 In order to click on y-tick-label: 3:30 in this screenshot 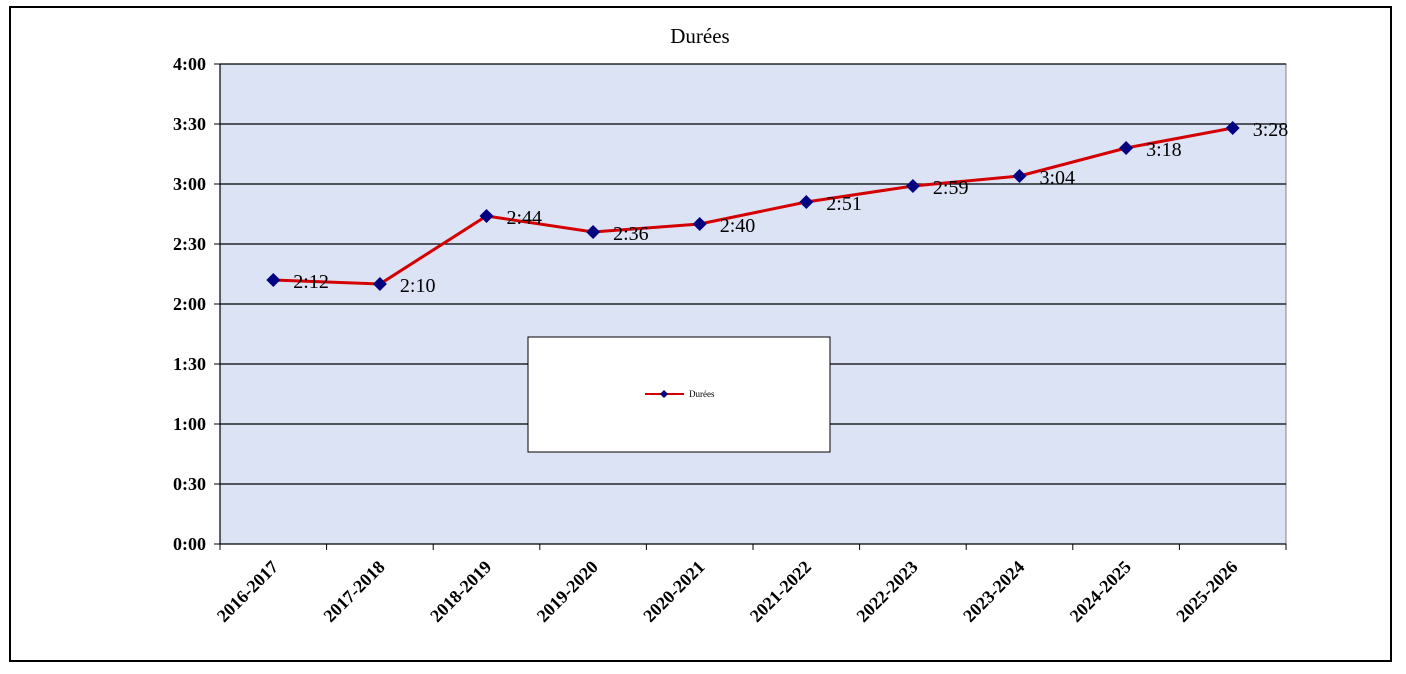, I will do `click(189, 124)`.